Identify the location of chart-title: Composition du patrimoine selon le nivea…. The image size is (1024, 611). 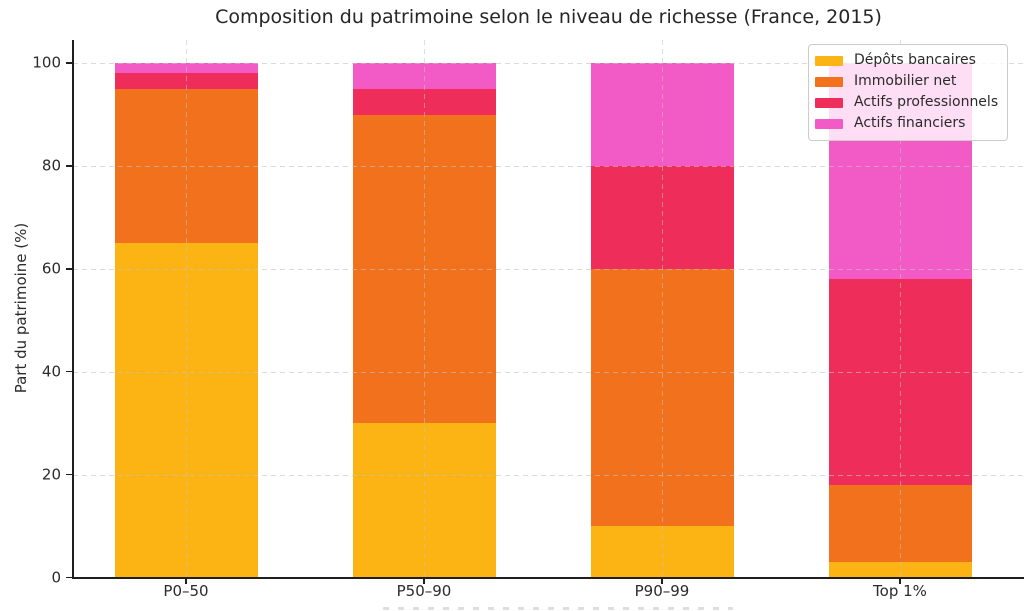
(548, 17).